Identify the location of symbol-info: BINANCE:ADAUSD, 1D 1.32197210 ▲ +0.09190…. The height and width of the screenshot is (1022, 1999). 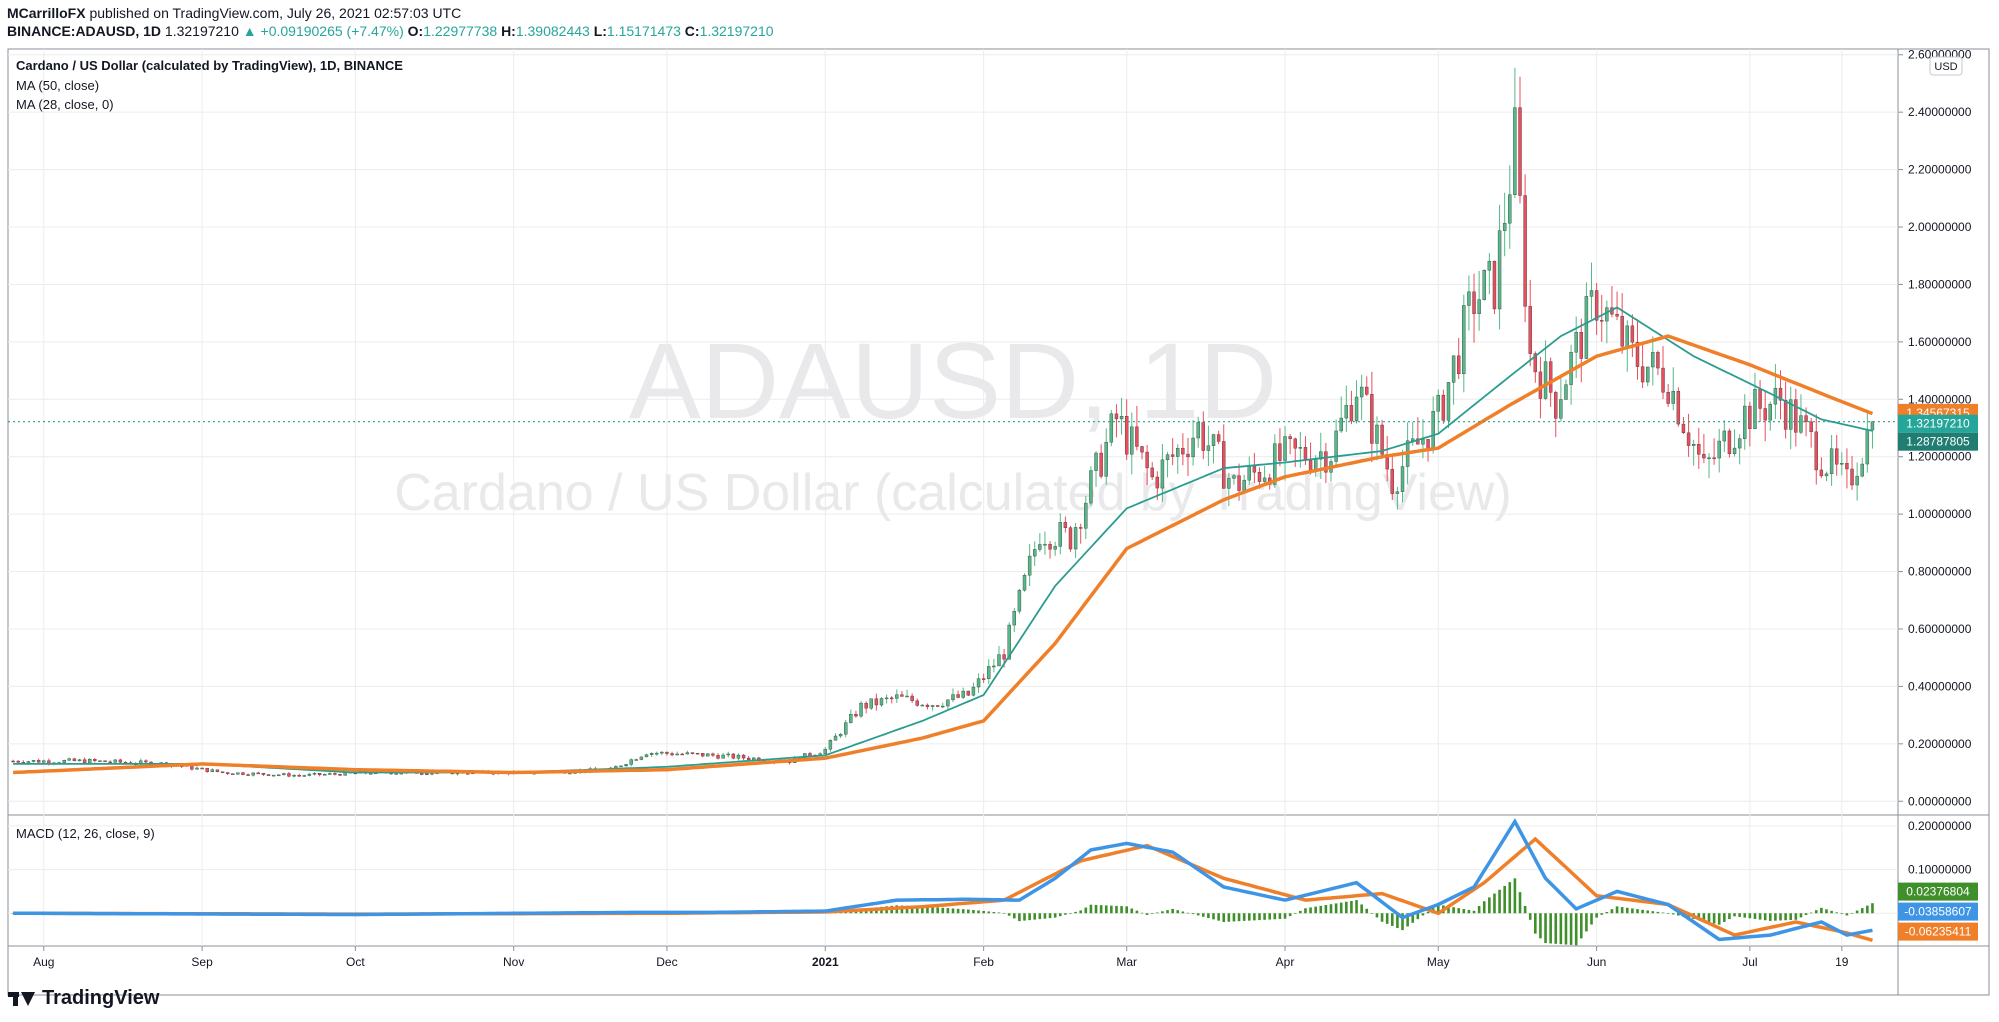
(390, 31).